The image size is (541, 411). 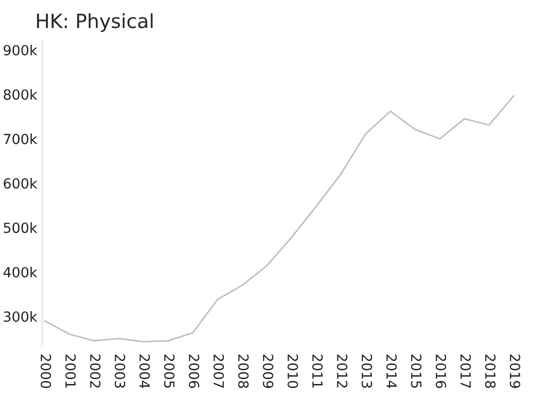 I want to click on x-tick-label: 2003, so click(x=120, y=371).